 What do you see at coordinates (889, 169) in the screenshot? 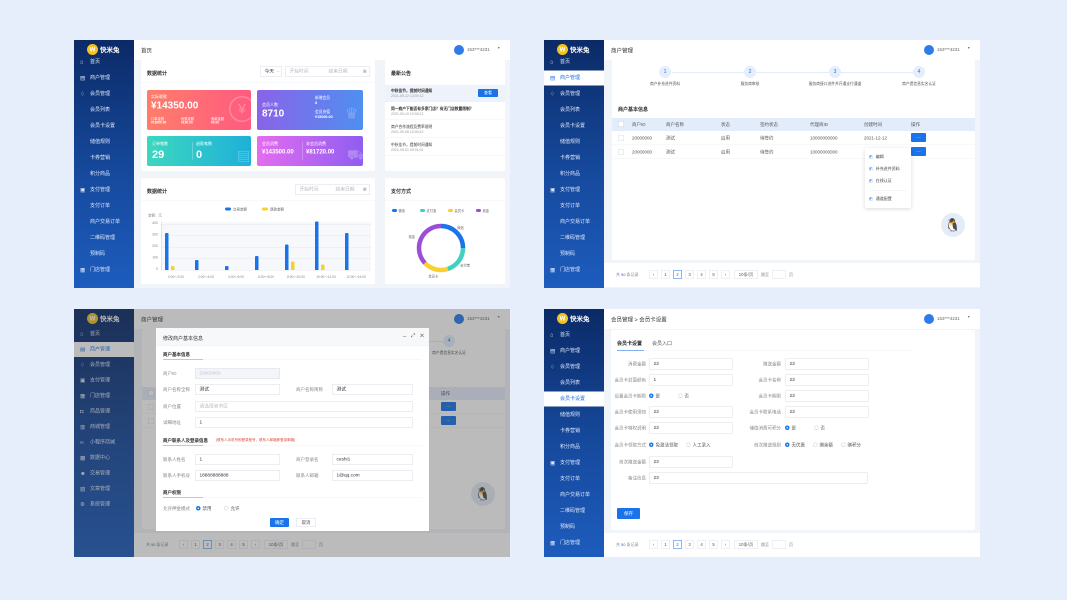
I see `menu-item: ◩ 补充进件资料` at bounding box center [889, 169].